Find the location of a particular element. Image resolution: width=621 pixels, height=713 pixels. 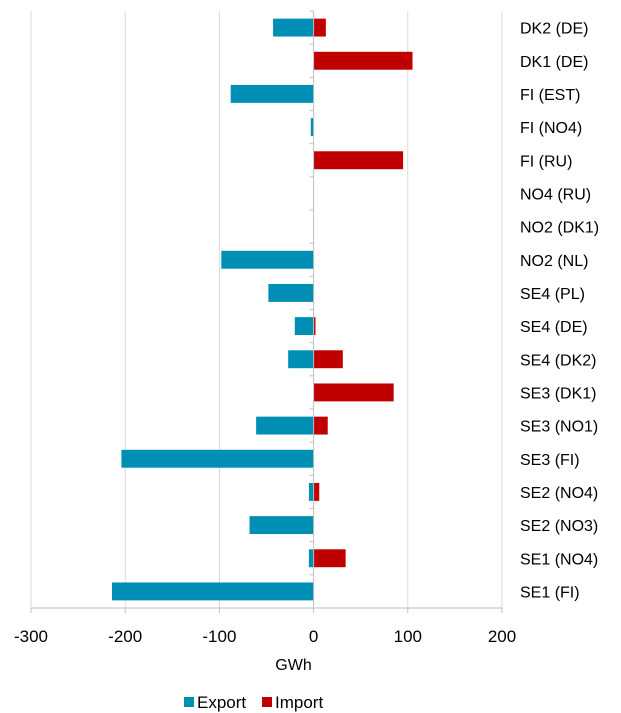

category-label: SE3 (DK1) is located at coordinates (558, 393).